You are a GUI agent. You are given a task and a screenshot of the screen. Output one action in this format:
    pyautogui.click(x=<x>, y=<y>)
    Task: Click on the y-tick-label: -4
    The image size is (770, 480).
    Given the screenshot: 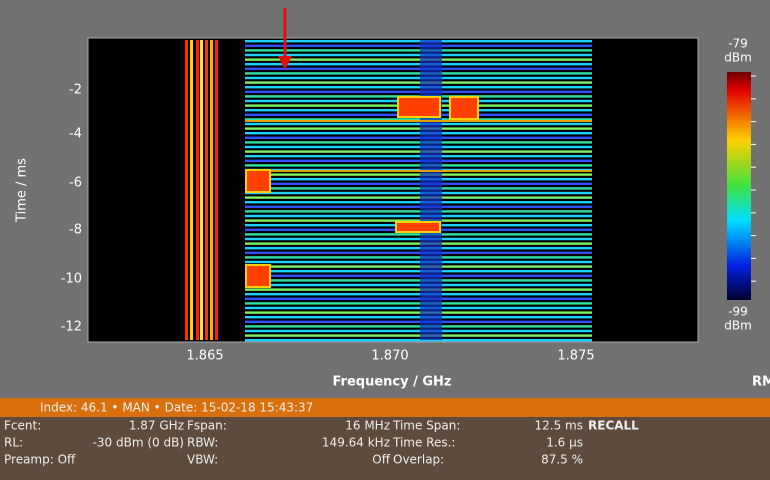 What is the action you would take?
    pyautogui.click(x=75, y=134)
    